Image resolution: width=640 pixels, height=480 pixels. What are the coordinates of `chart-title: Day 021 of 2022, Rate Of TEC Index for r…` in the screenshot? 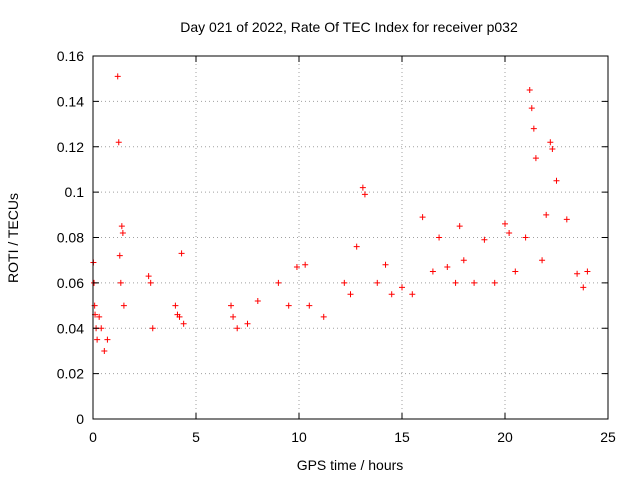 It's located at (349, 27).